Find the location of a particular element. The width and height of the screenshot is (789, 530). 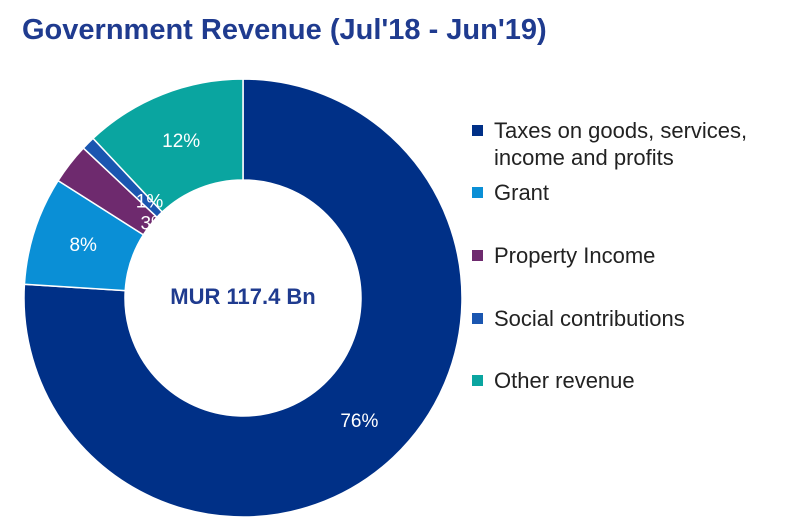

legend-label: Grant is located at coordinates (522, 192).